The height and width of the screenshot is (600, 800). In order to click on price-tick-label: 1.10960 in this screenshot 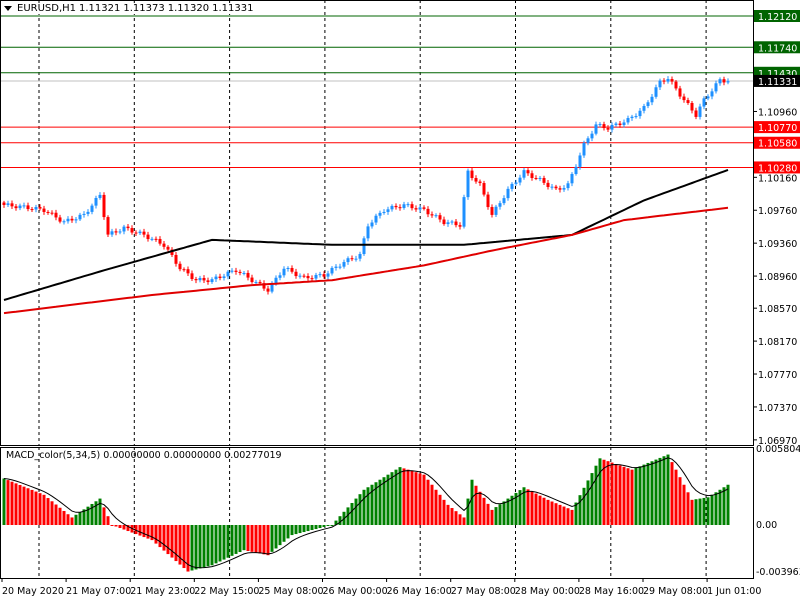, I will do `click(777, 112)`.